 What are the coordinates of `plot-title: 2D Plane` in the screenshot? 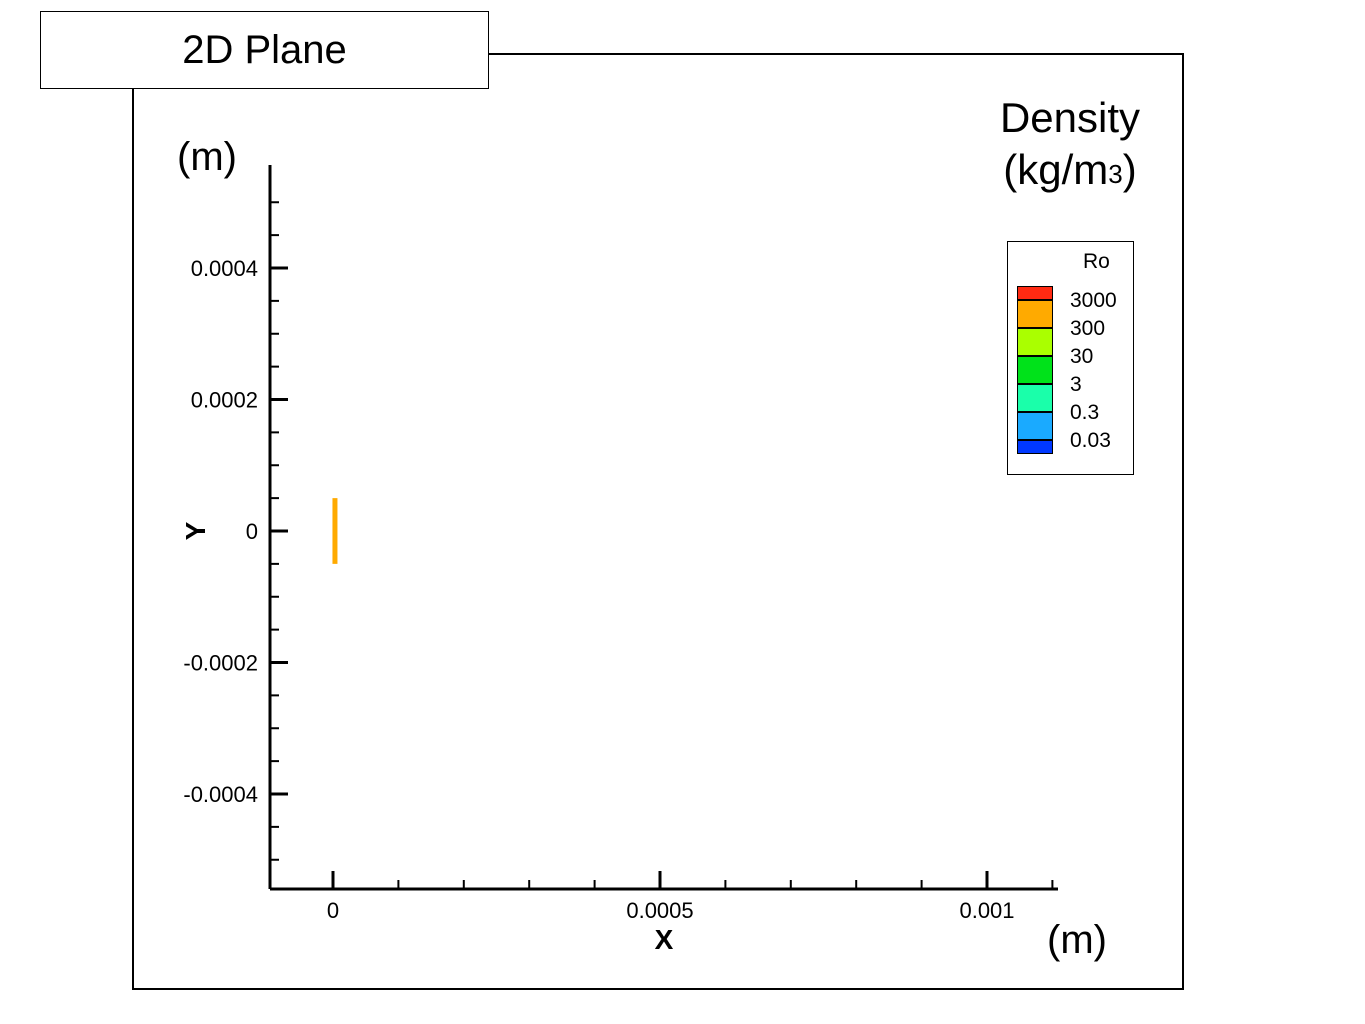 It's located at (264, 49).